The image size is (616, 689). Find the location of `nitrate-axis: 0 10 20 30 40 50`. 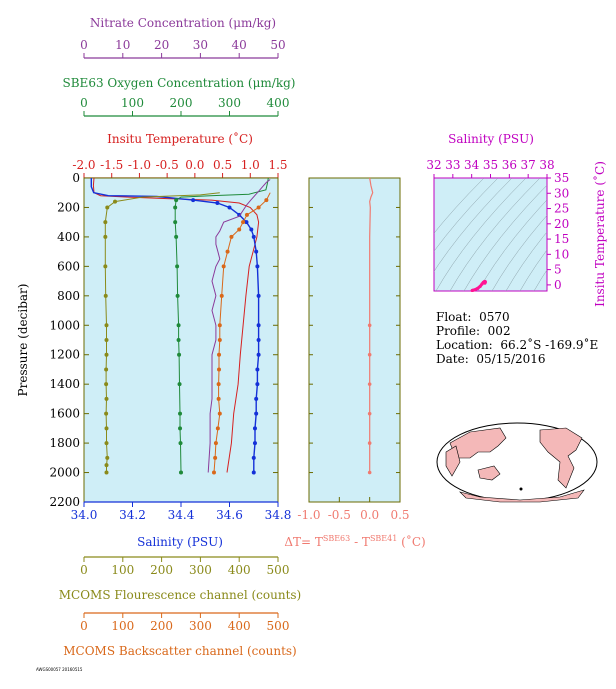

nitrate-axis: 0 10 20 30 40 50 is located at coordinates (183, 48).